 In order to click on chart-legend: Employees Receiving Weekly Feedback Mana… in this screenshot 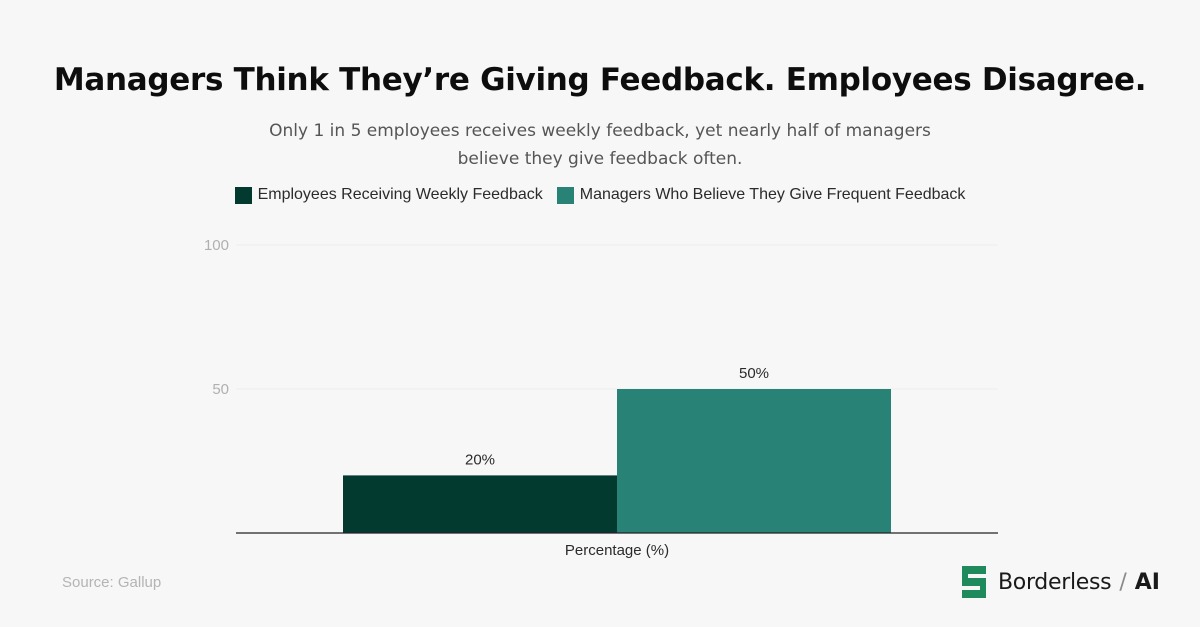, I will do `click(600, 195)`.